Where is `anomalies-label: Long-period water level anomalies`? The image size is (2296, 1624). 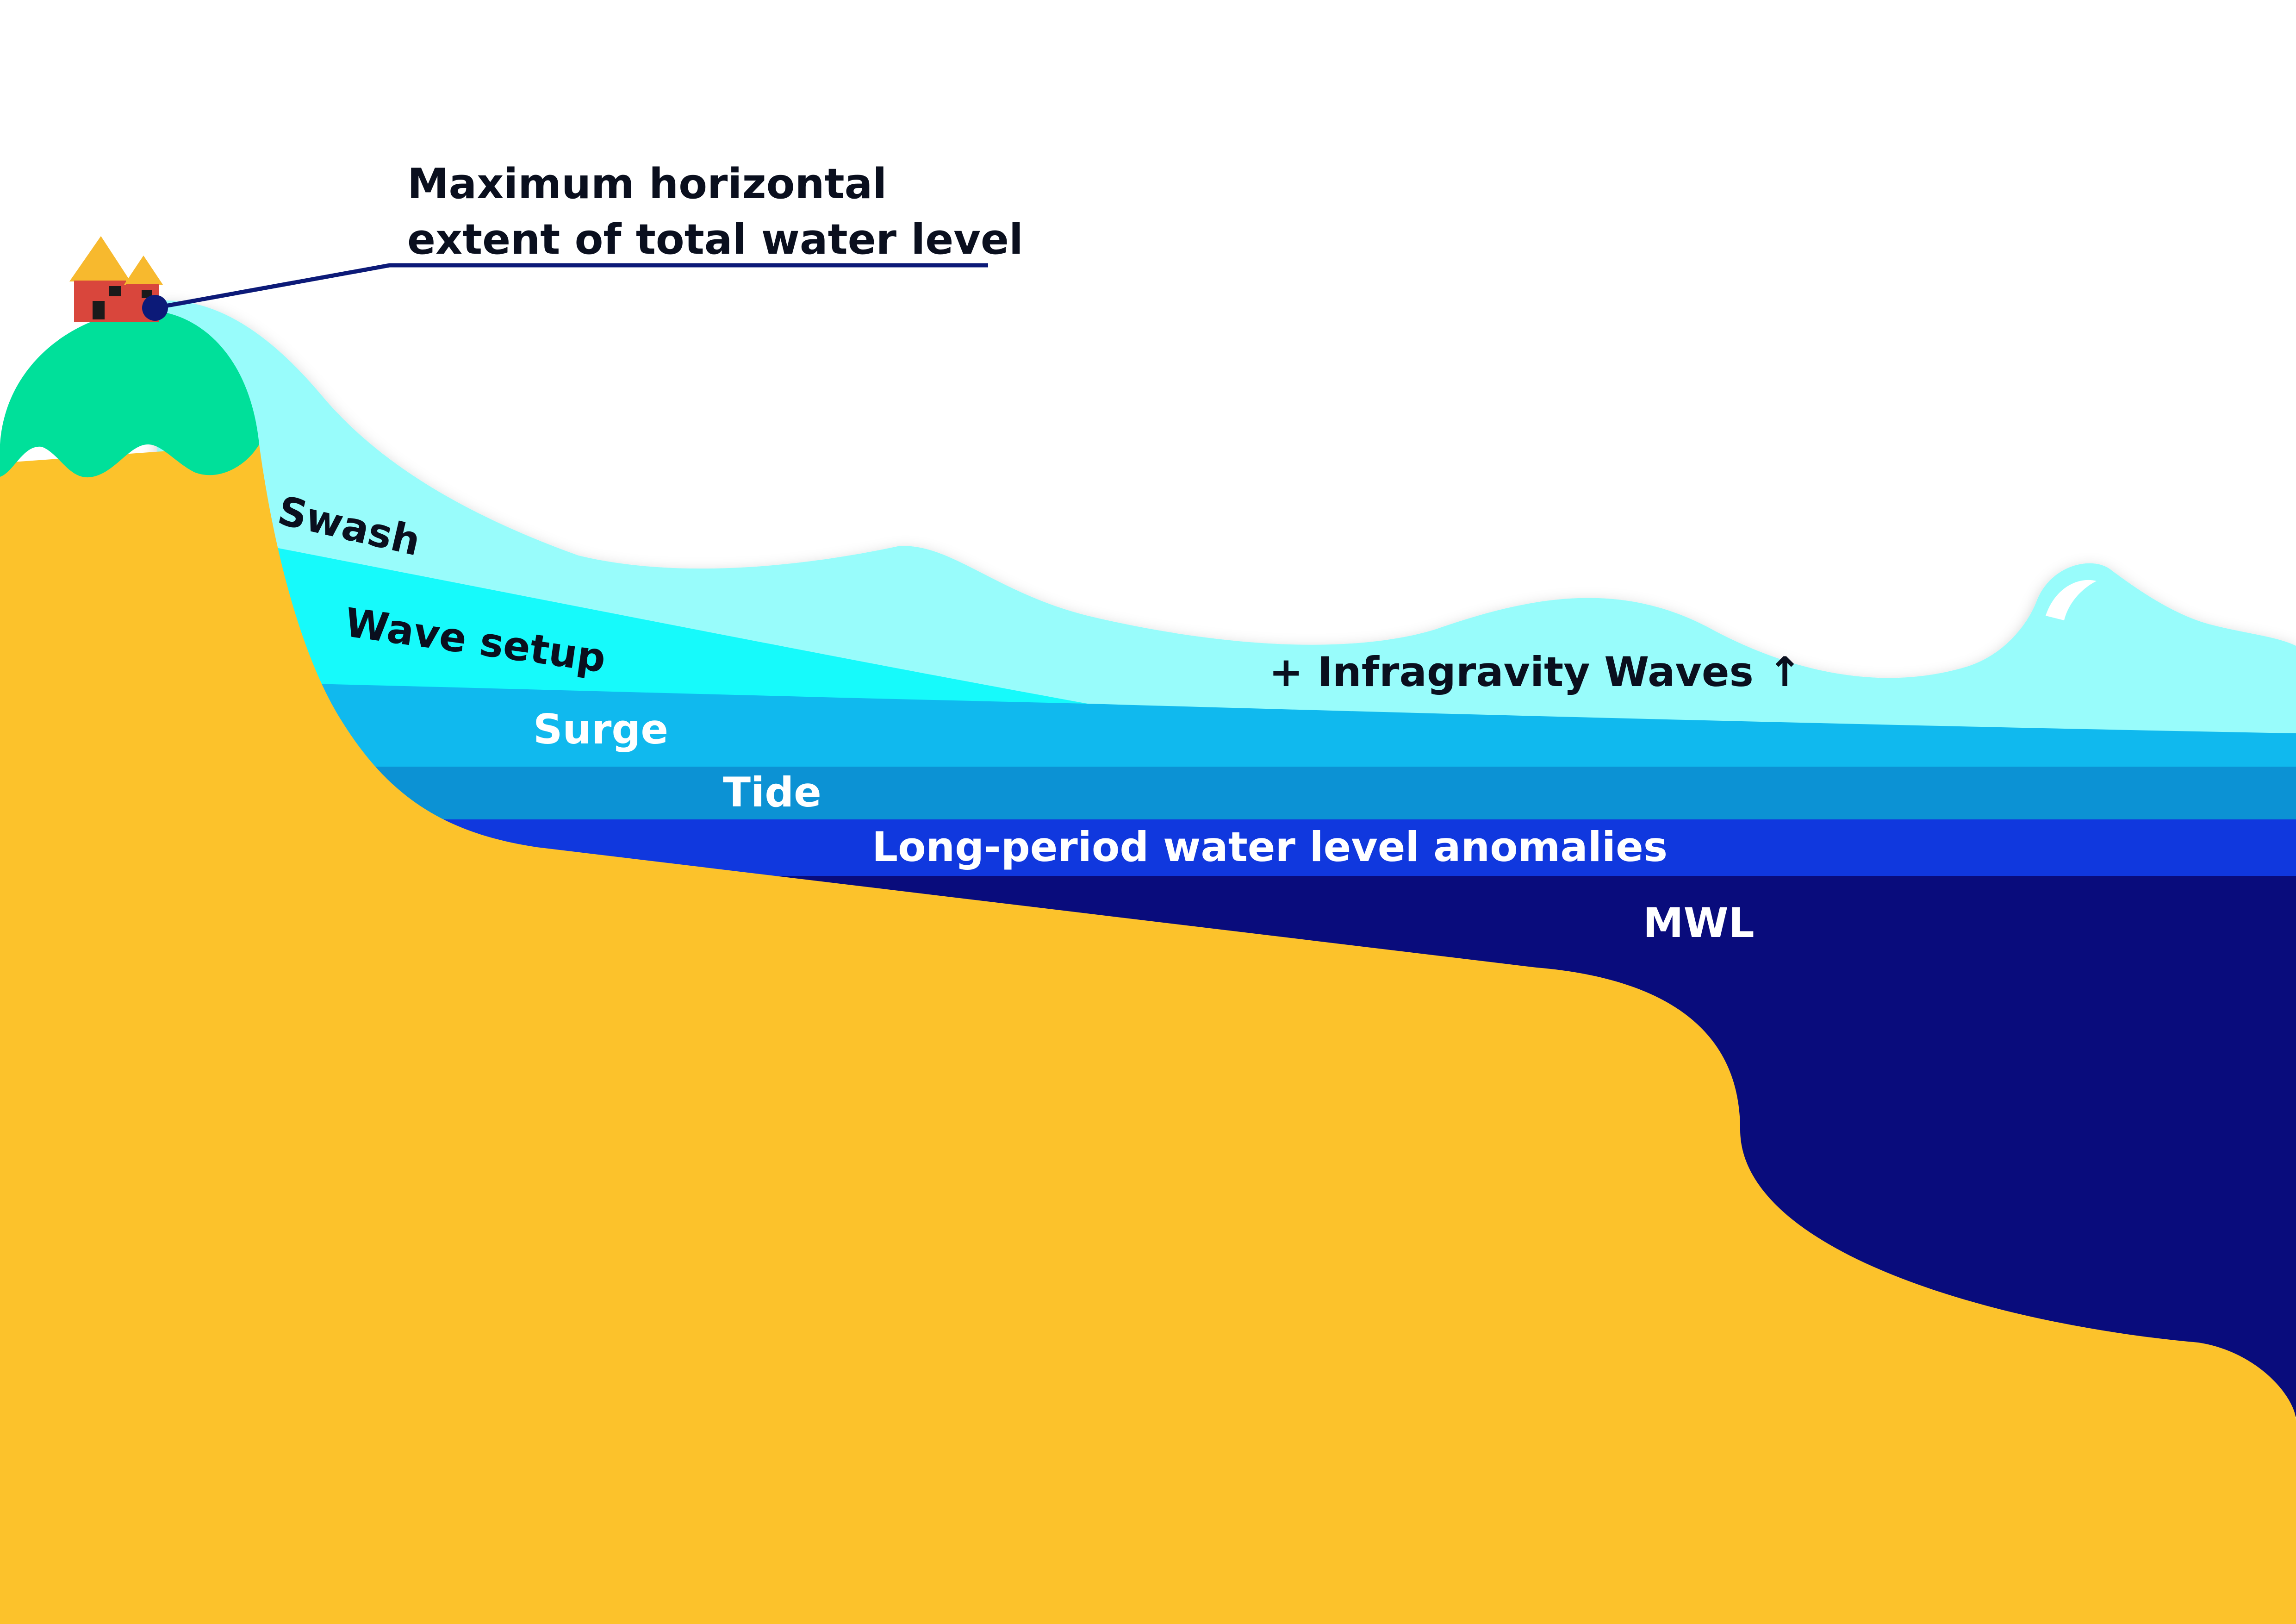
anomalies-label: Long-period water level anomalies is located at coordinates (1270, 847).